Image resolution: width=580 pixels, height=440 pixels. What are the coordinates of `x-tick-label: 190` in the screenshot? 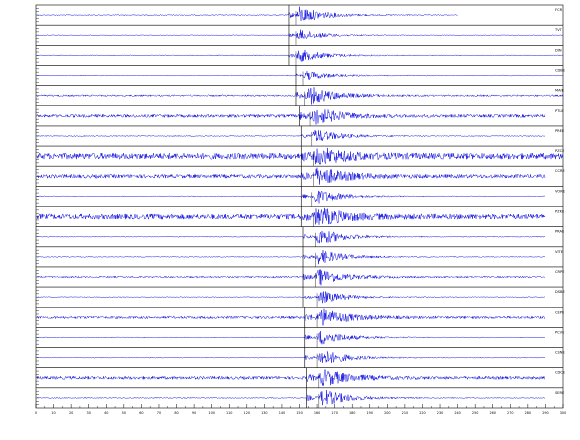 It's located at (370, 413).